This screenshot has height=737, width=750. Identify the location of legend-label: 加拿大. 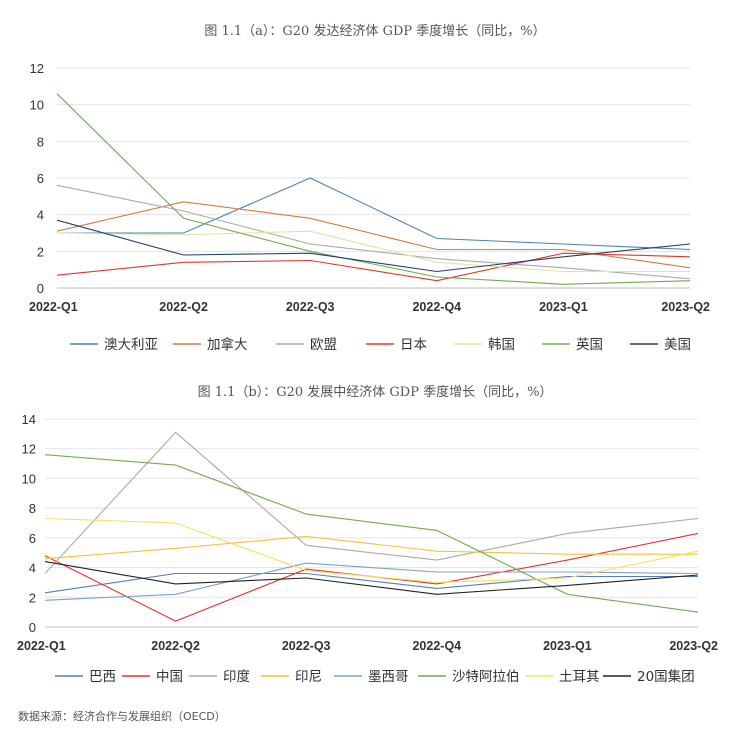
(227, 344).